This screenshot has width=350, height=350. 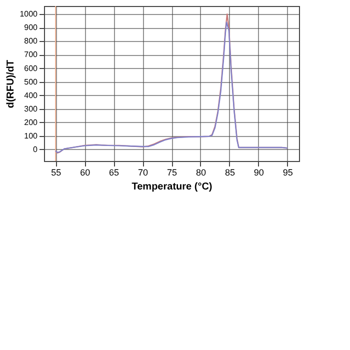 What do you see at coordinates (229, 173) in the screenshot?
I see `x-tick-label: 85` at bounding box center [229, 173].